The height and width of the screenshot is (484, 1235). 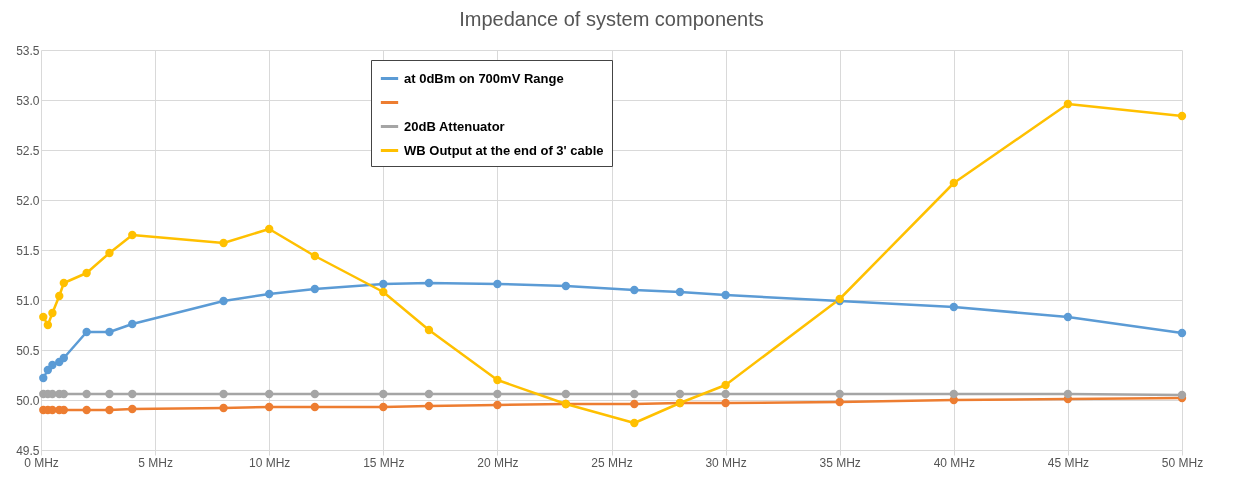 What do you see at coordinates (270, 462) in the screenshot?
I see `x-tick-label: 10 MHz` at bounding box center [270, 462].